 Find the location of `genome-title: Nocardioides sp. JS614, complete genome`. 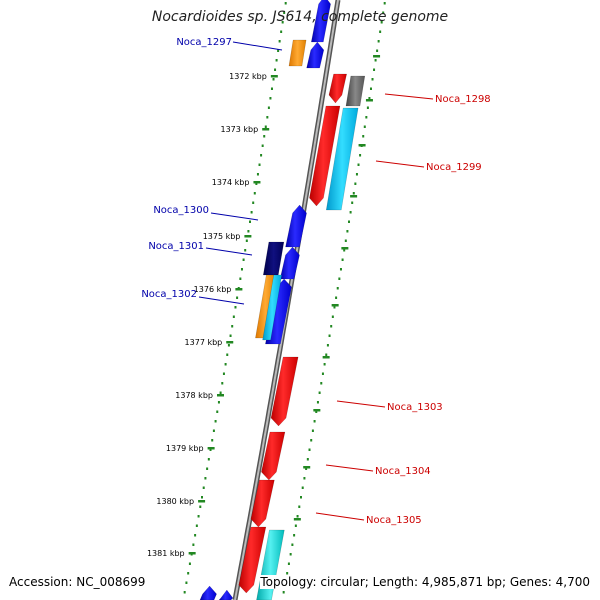

genome-title: Nocardioides sp. JS614, complete genome is located at coordinates (300, 17).